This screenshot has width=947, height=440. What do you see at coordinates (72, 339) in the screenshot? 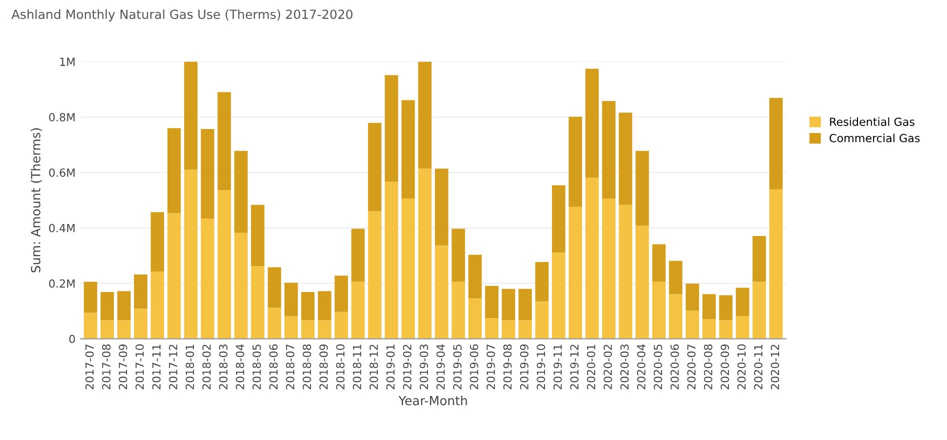
I see `y-tick-label: 0` at bounding box center [72, 339].